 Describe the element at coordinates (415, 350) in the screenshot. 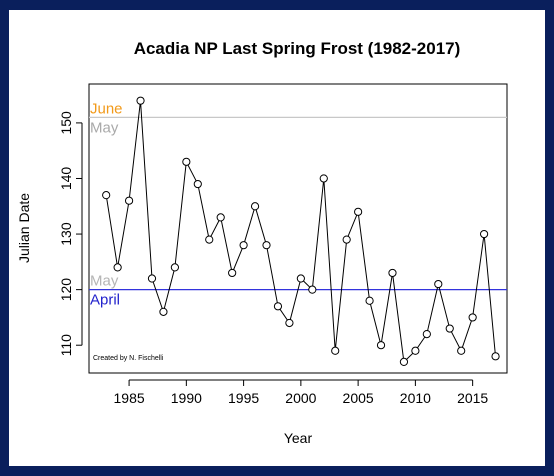

I see `data-point-2010` at that location.